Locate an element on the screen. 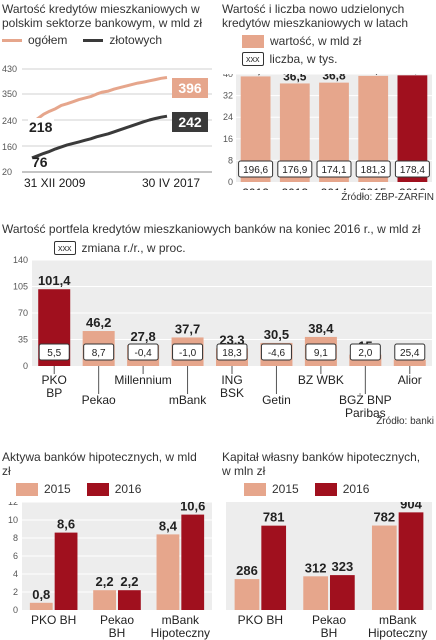  legend-count-box: xxx is located at coordinates (253, 59).